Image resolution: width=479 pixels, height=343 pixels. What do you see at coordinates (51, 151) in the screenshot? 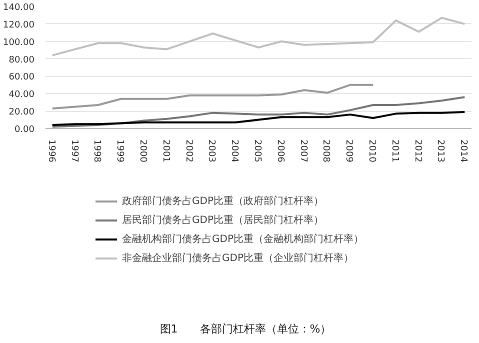
I see `x-tick-label: 1996` at bounding box center [51, 151].